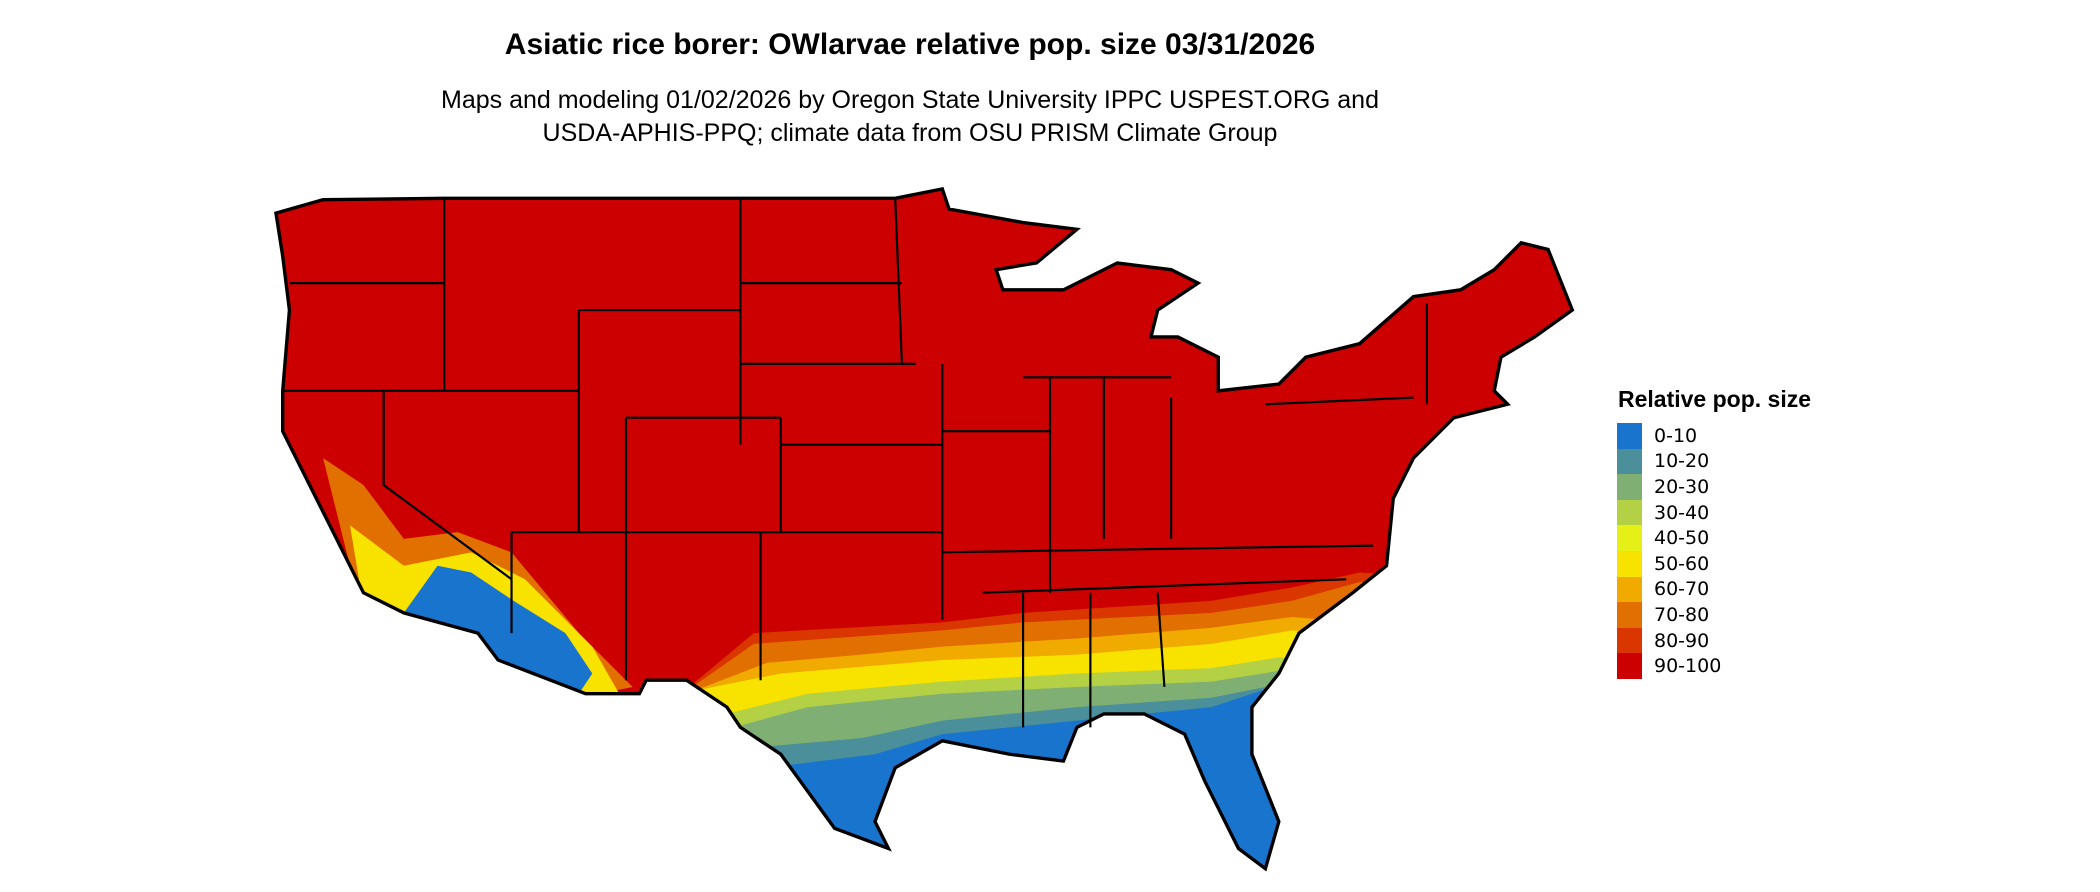  I want to click on legend-label: 50-60, so click(1682, 563).